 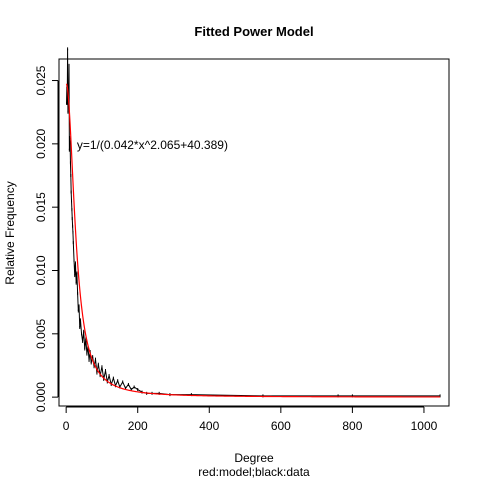 I want to click on x-tick-label: 600, so click(x=281, y=426).